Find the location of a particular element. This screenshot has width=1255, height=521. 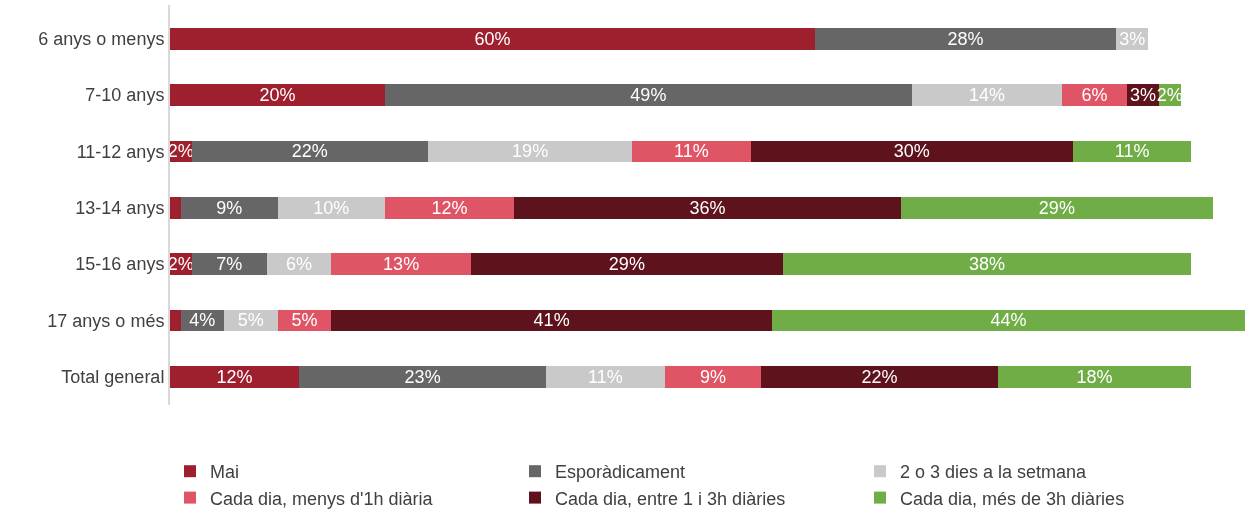

data-label: 6% is located at coordinates (1094, 95).